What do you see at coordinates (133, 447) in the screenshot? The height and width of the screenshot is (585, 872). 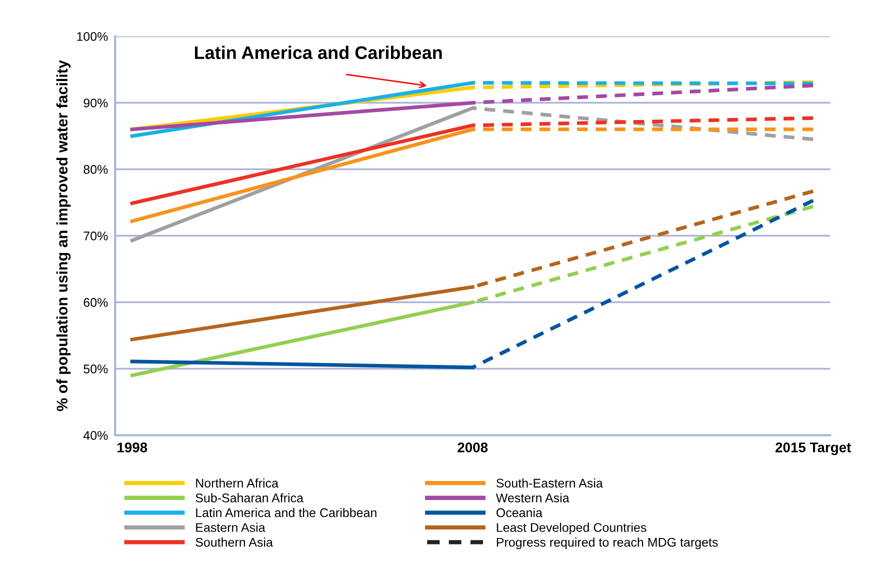 I see `x-tick-label: 1998` at bounding box center [133, 447].